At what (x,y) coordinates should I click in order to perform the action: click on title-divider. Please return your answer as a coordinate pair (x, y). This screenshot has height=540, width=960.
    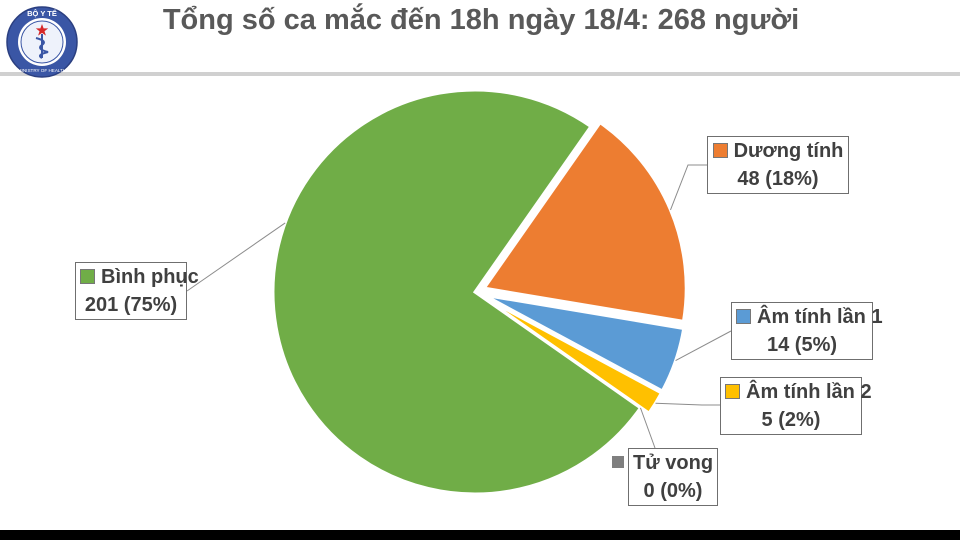
    Looking at the image, I should click on (480, 74).